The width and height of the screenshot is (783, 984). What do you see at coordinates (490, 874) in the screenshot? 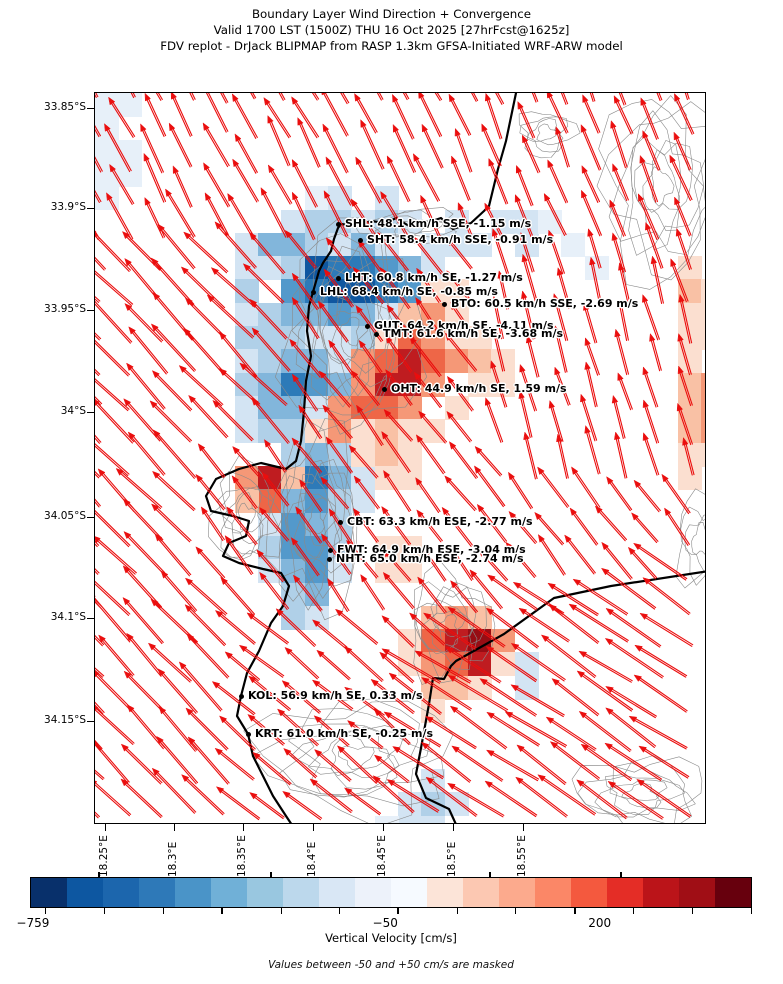
I see `colorbar-top-tick` at bounding box center [490, 874].